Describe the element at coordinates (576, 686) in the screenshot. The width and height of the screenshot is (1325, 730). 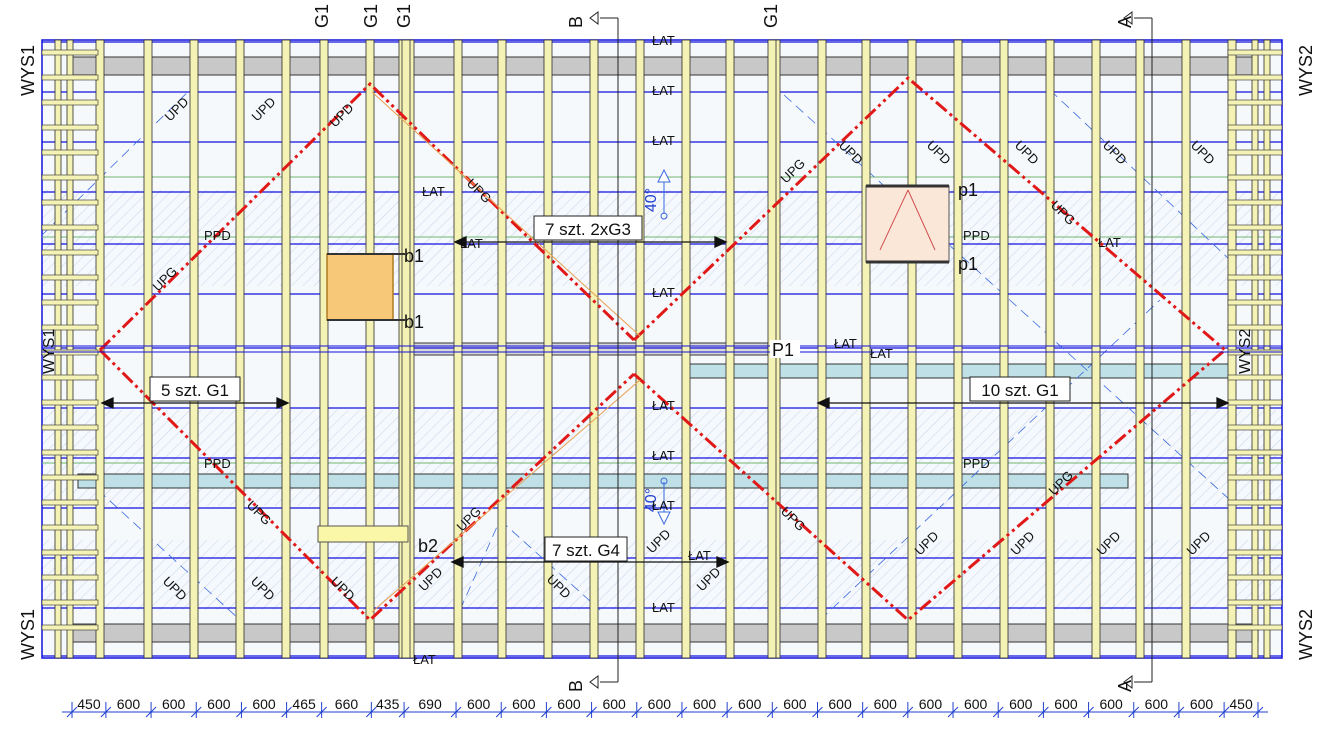
I see `label-section-b-bottom: B` at that location.